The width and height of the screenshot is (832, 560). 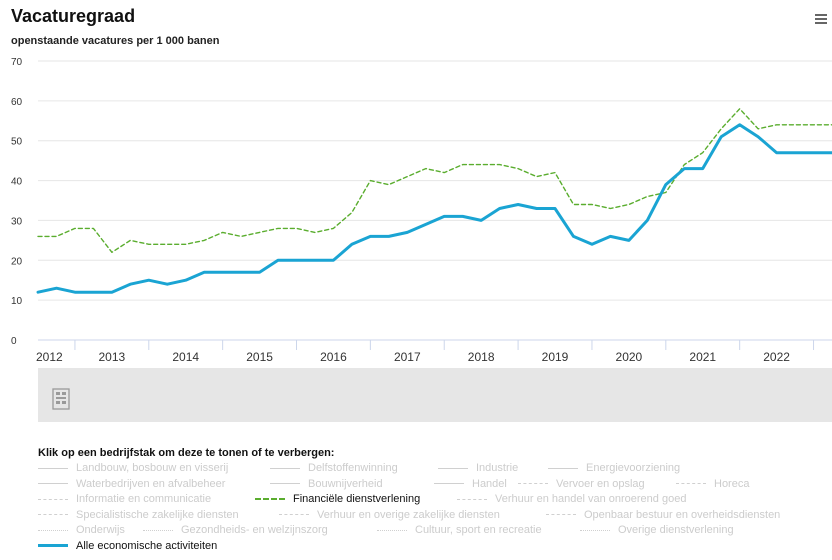 What do you see at coordinates (629, 357) in the screenshot?
I see `x-tick-label: 2020` at bounding box center [629, 357].